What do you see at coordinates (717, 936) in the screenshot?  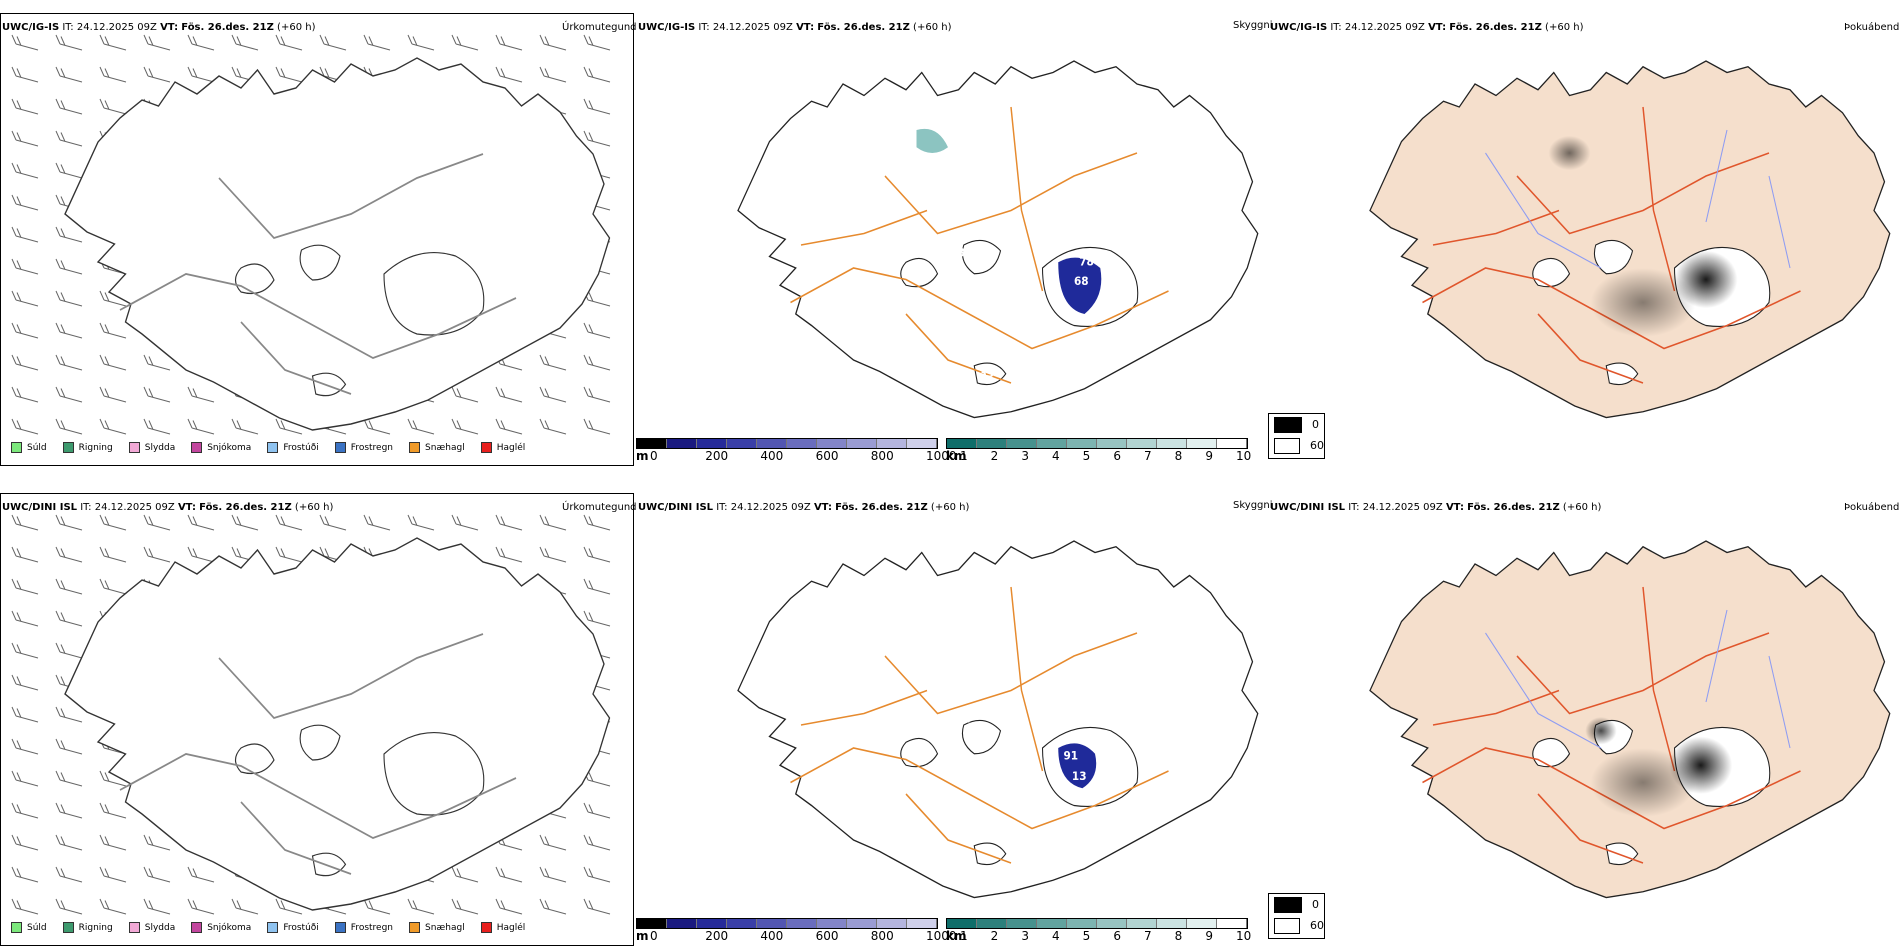 I see `colorbar-tick: 200` at bounding box center [717, 936].